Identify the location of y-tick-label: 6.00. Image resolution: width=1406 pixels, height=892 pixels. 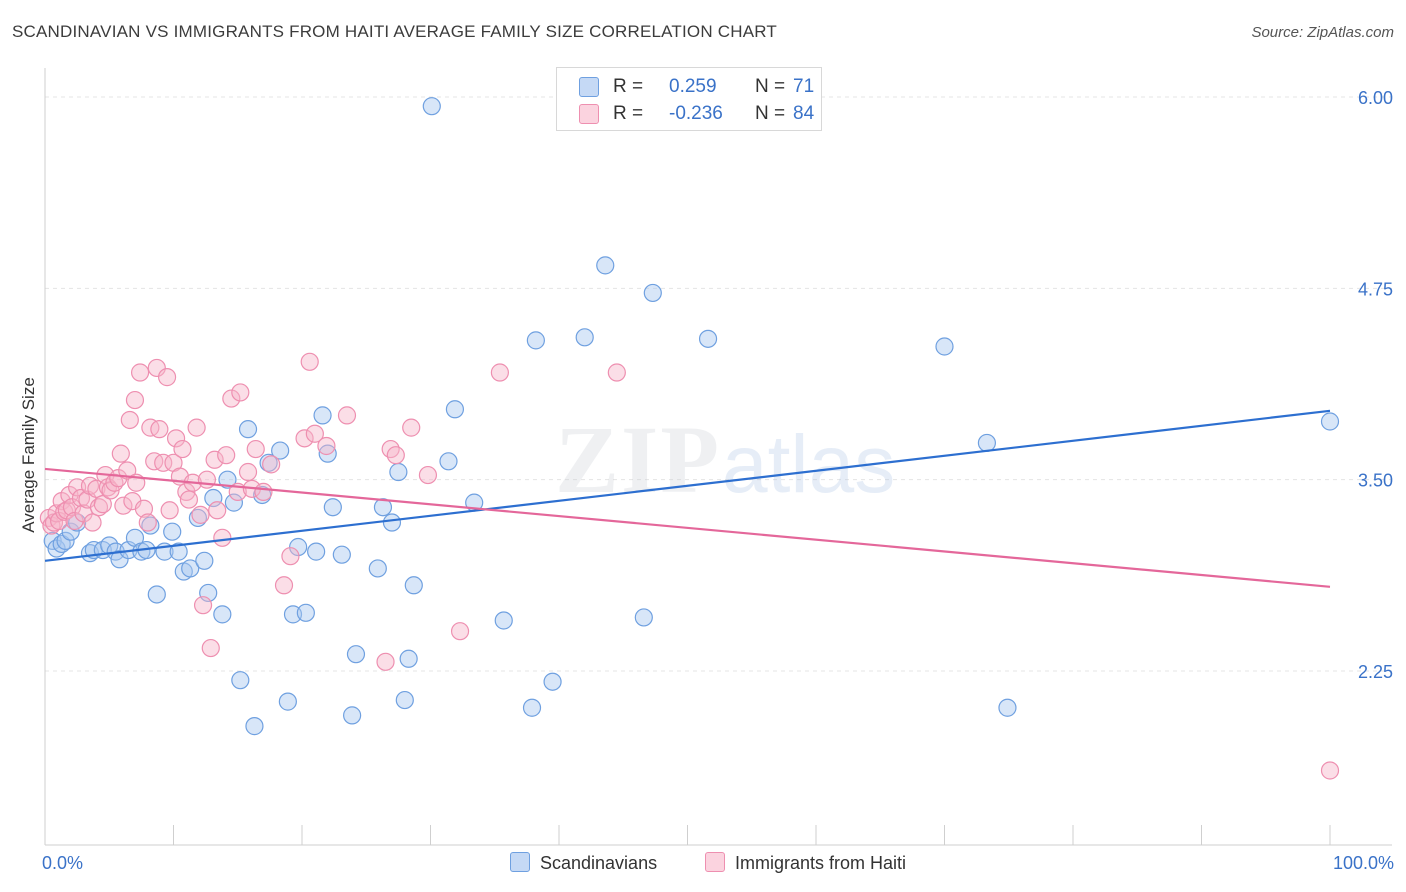
(1375, 98).